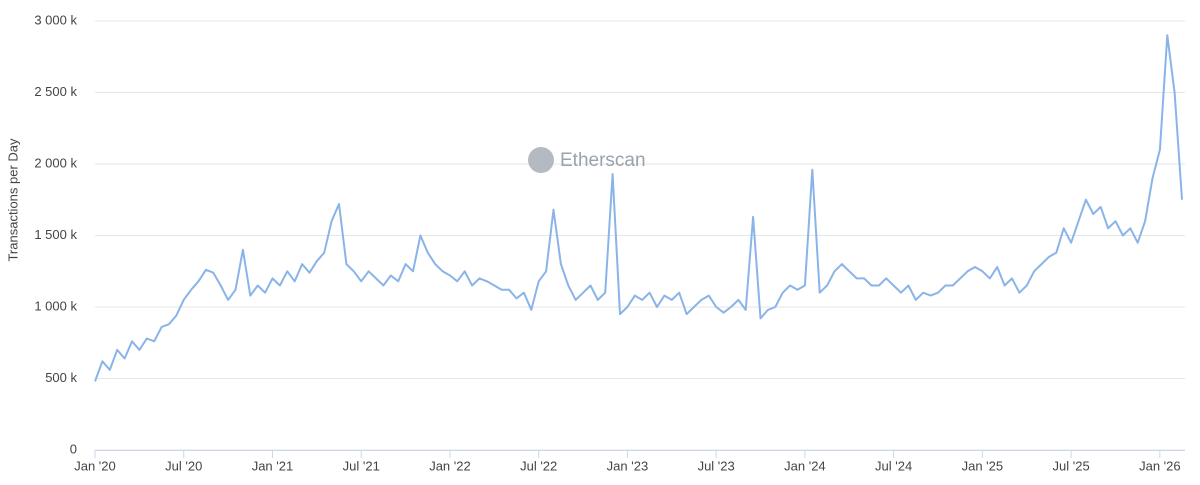 This screenshot has width=1200, height=485. Describe the element at coordinates (450, 465) in the screenshot. I see `x-tick-label: Jan '22` at that location.